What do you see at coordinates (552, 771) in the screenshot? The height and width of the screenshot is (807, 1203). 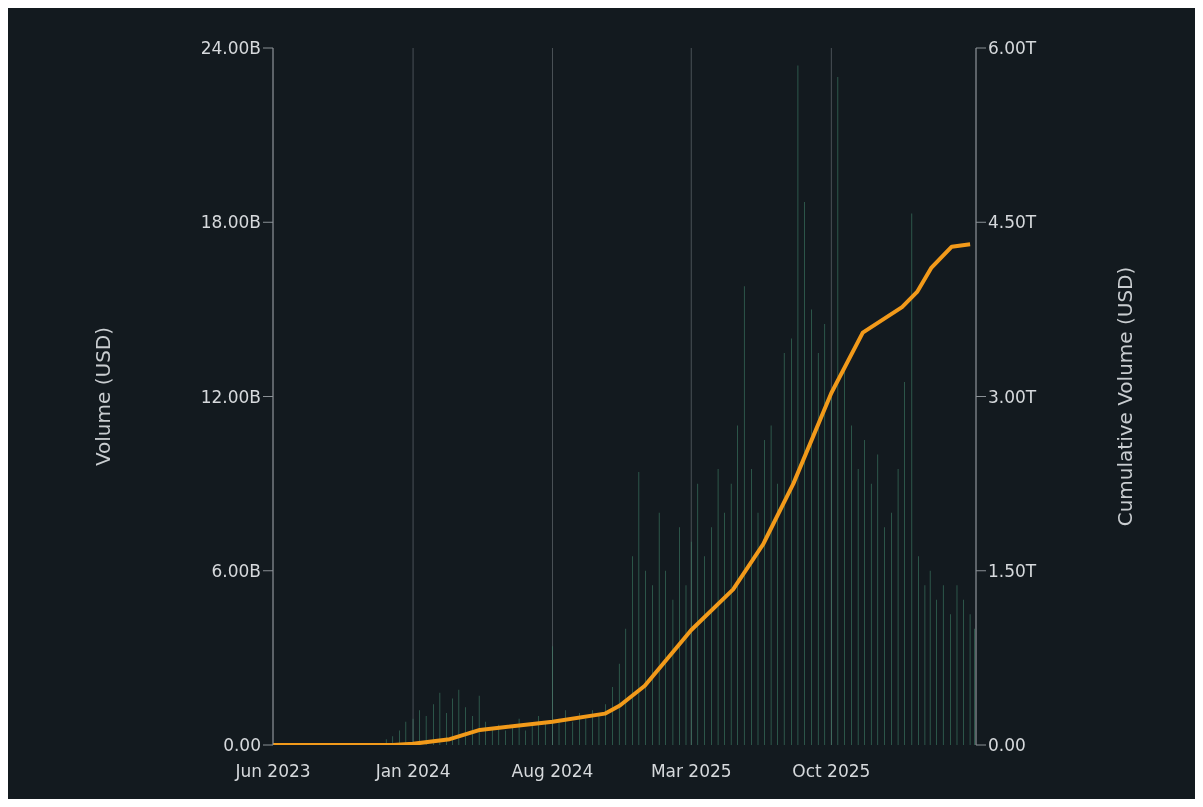 I see `x-tick-label: Aug 2024` at bounding box center [552, 771].